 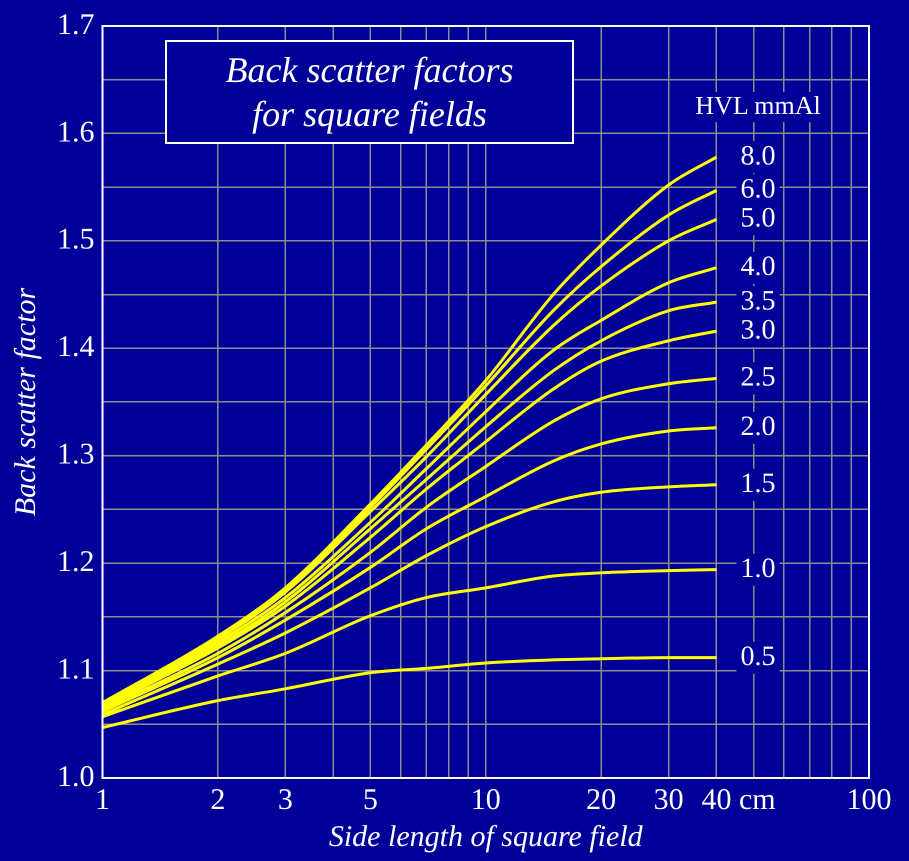 What do you see at coordinates (102, 799) in the screenshot?
I see `x-tick-label: 1` at bounding box center [102, 799].